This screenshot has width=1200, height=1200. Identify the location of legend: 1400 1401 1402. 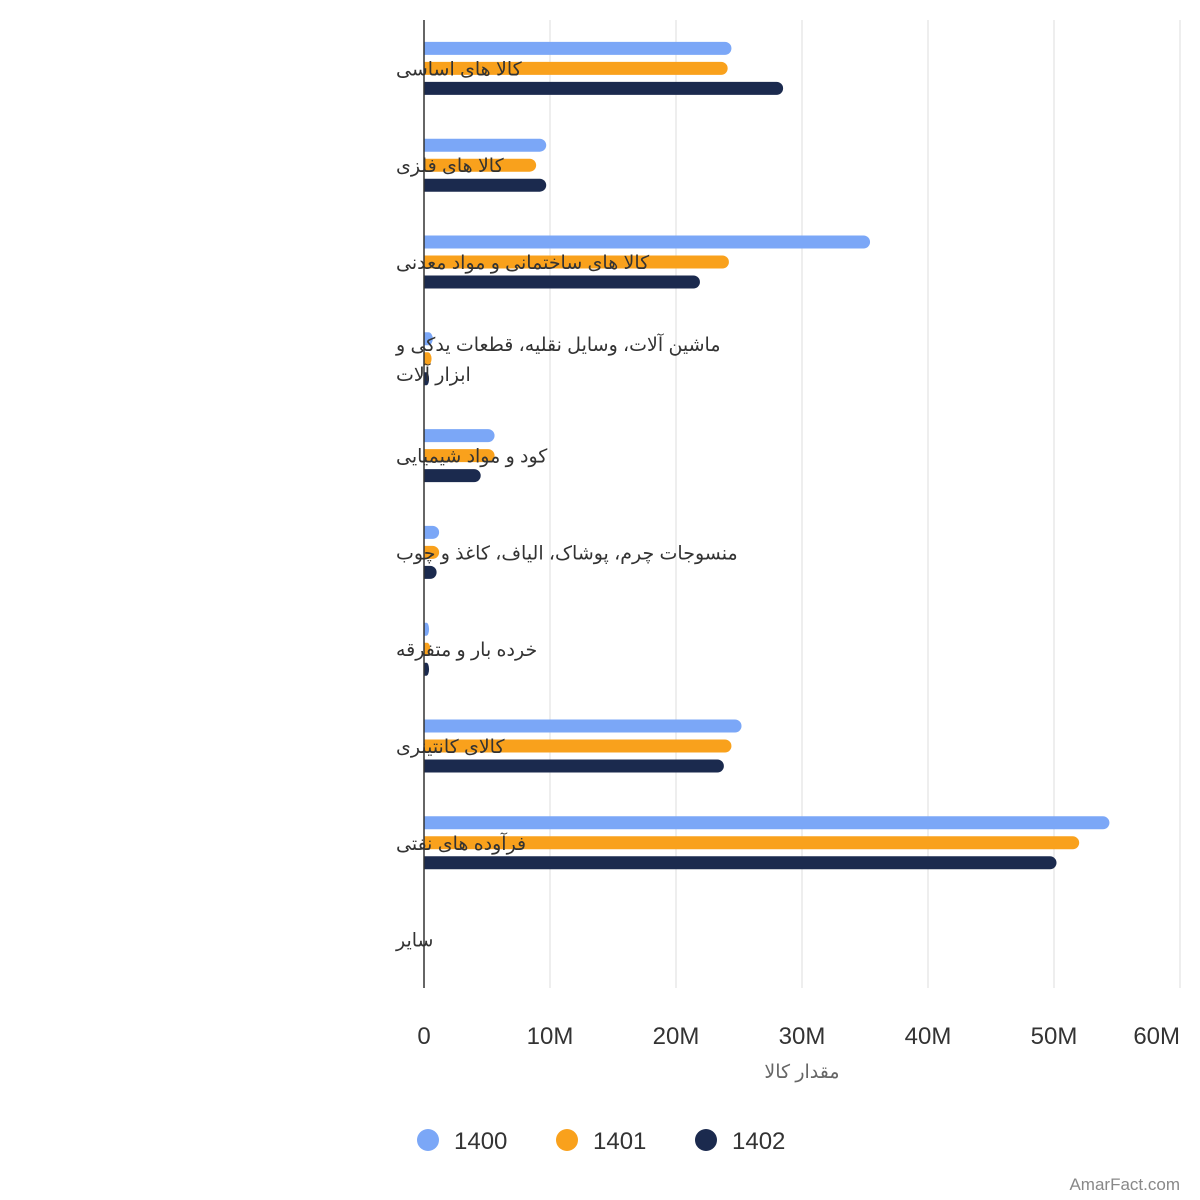
(601, 1141).